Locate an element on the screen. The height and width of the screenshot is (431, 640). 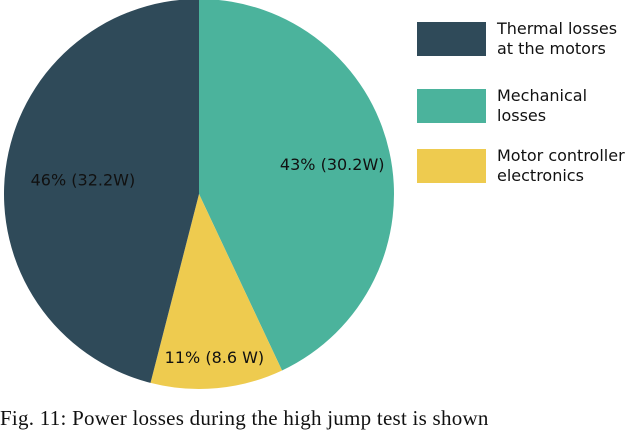
pie-data-label: 43% (30.2W) is located at coordinates (332, 164).